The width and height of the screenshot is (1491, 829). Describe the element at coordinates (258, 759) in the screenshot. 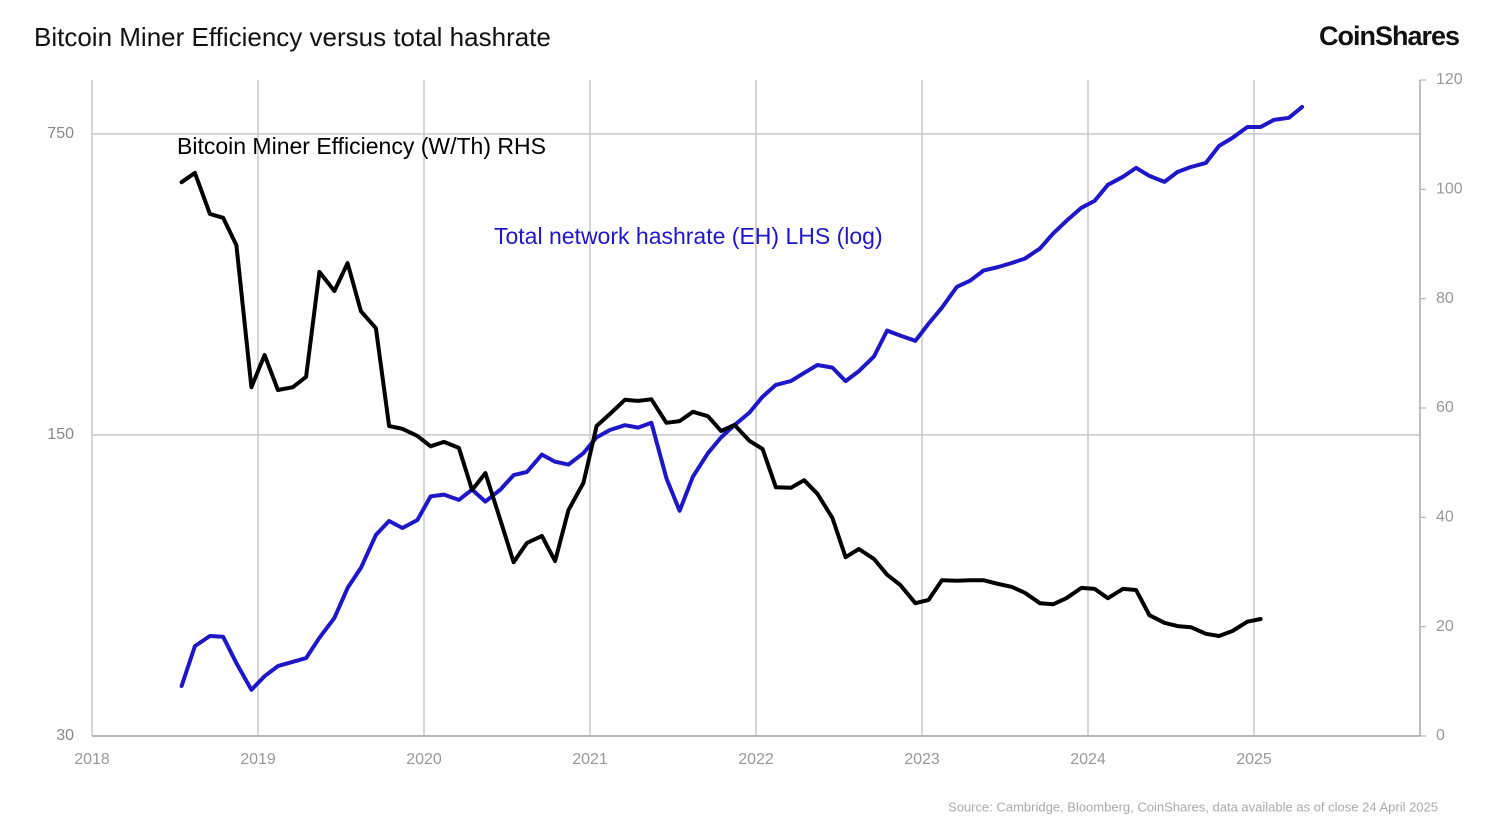

I see `x-tick-label: 2019` at that location.